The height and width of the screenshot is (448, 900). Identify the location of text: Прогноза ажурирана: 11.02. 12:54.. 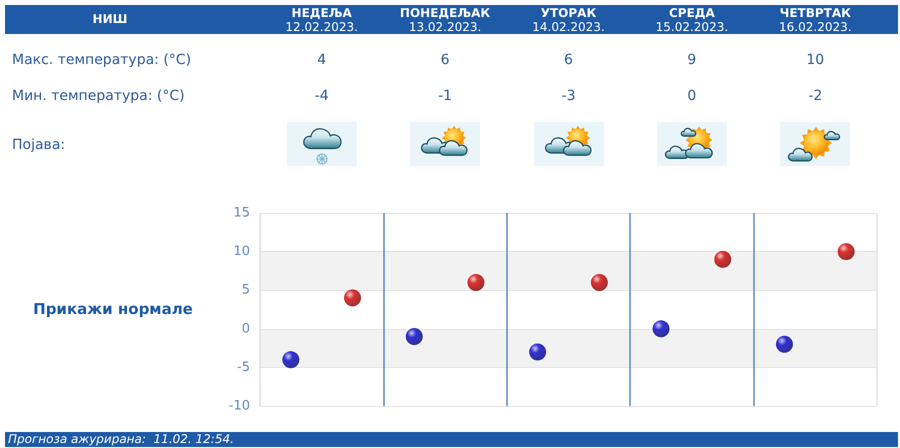
(451, 439).